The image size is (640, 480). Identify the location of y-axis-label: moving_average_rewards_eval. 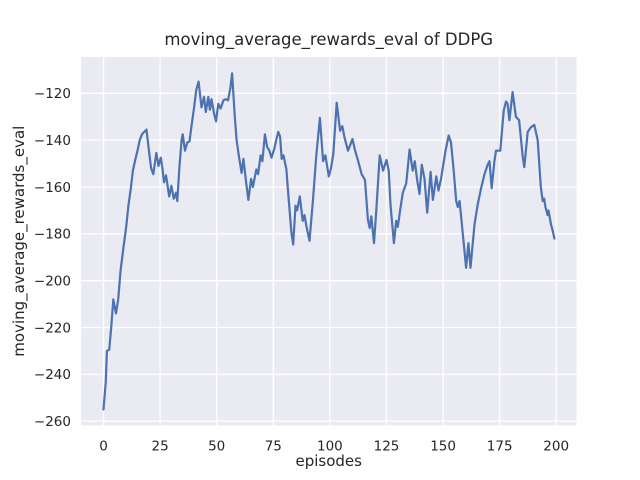
(19, 241).